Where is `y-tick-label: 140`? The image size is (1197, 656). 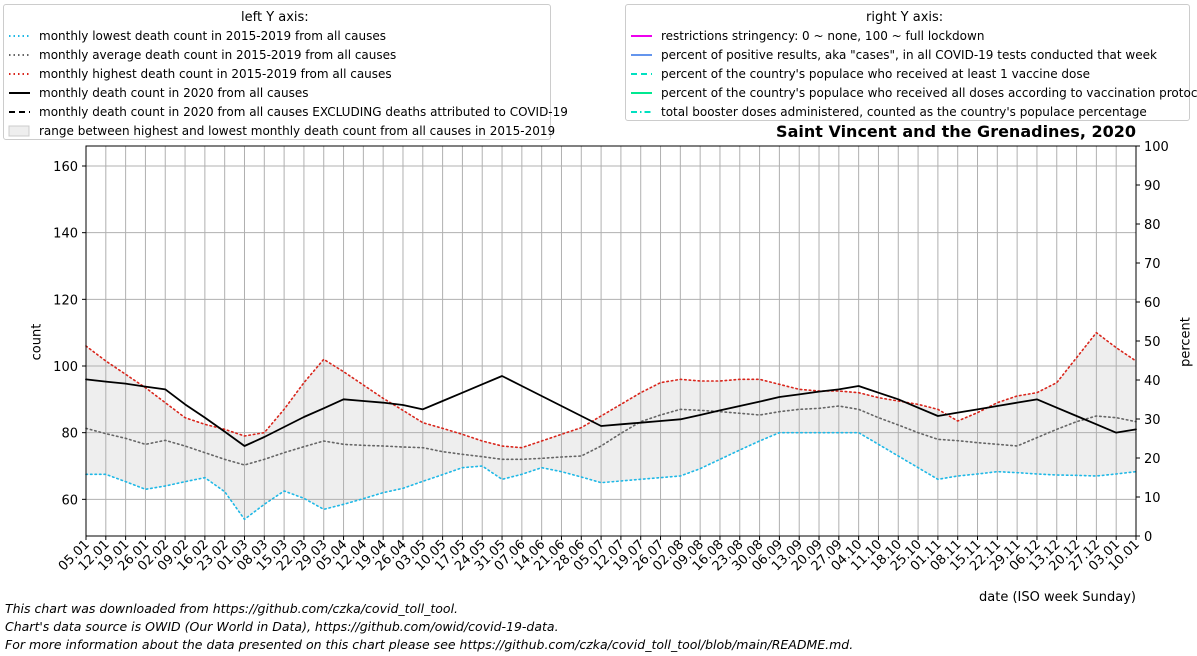
y-tick-label: 140 is located at coordinates (65, 234).